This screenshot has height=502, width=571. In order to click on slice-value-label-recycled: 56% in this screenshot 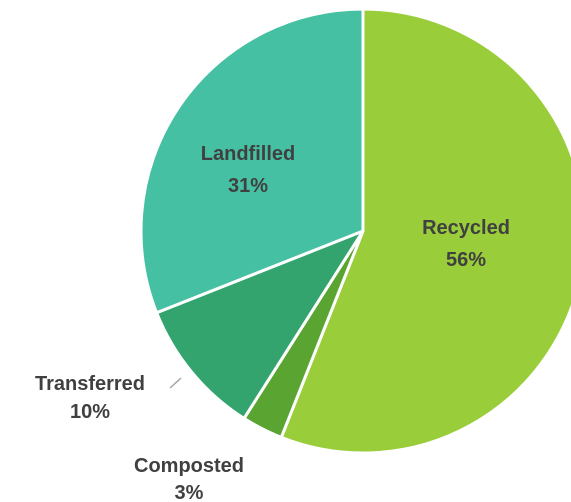, I will do `click(466, 260)`.